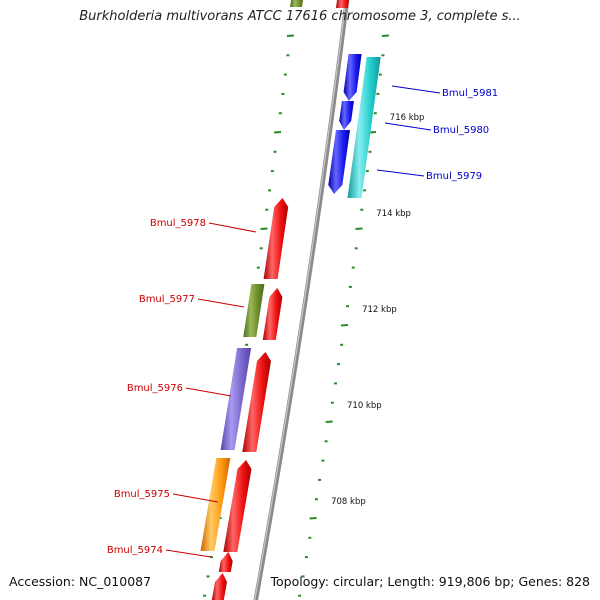  What do you see at coordinates (461, 130) in the screenshot?
I see `gene-label: Bmul_5980` at bounding box center [461, 130].